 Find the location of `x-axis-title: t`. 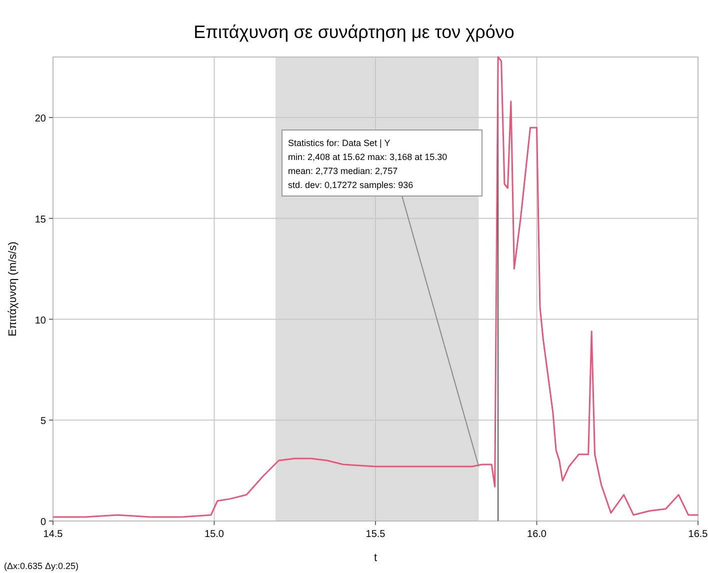

x-axis-title: t is located at coordinates (376, 558).